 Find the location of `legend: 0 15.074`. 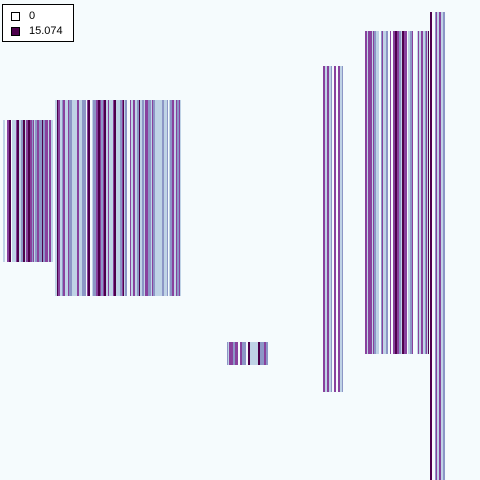

legend: 0 15.074 is located at coordinates (38, 23).